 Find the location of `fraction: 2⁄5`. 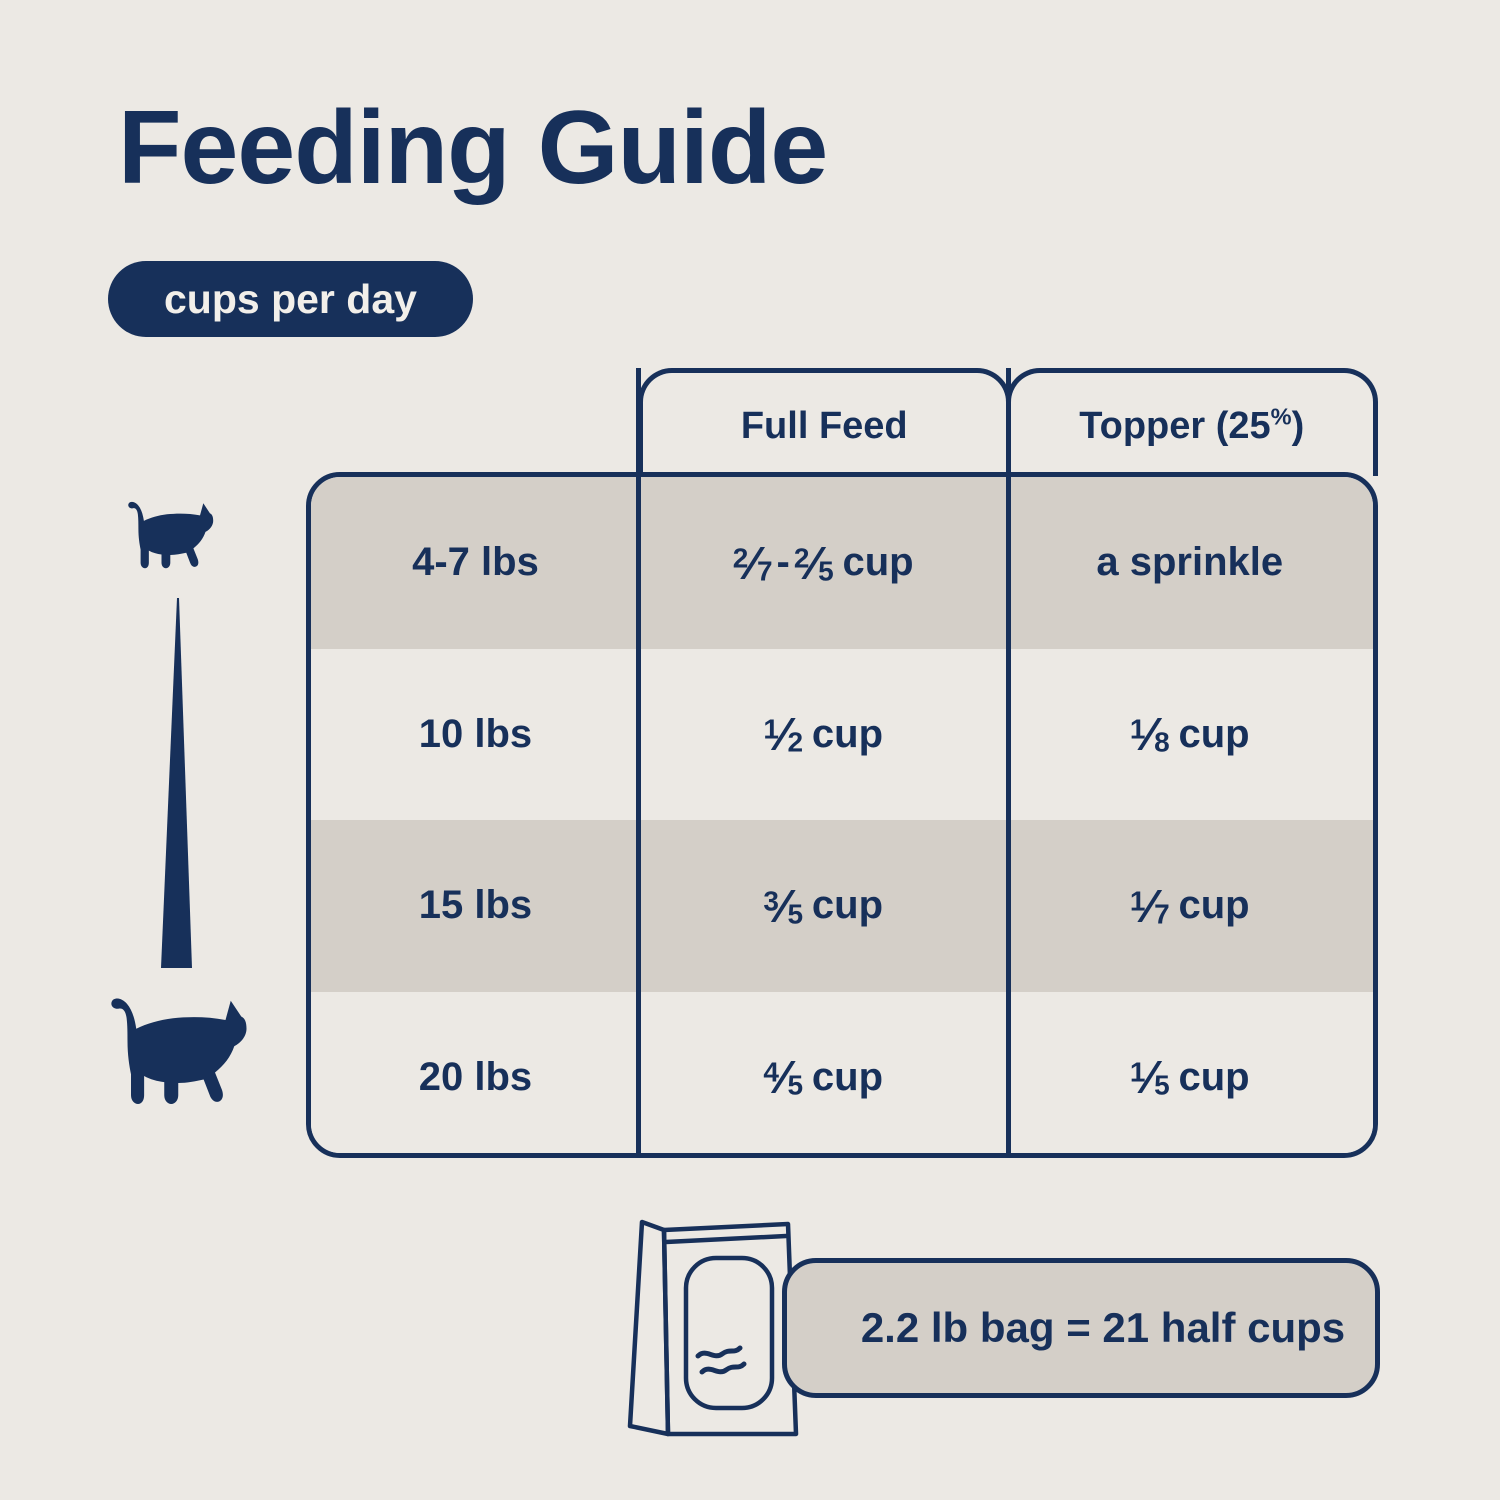

fraction: 2⁄5 is located at coordinates (814, 563).